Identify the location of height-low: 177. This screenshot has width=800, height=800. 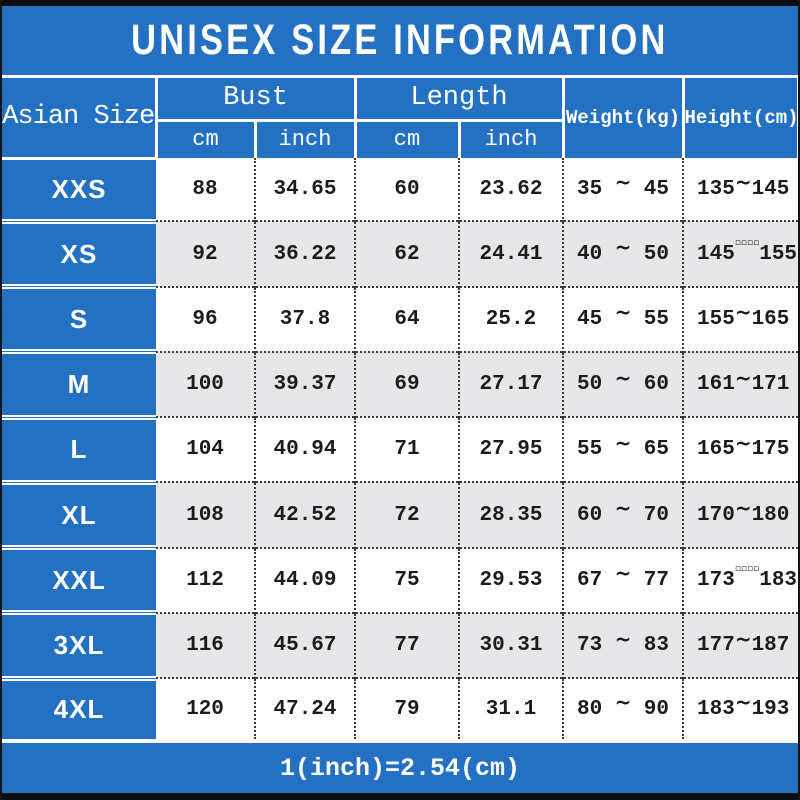
(716, 646).